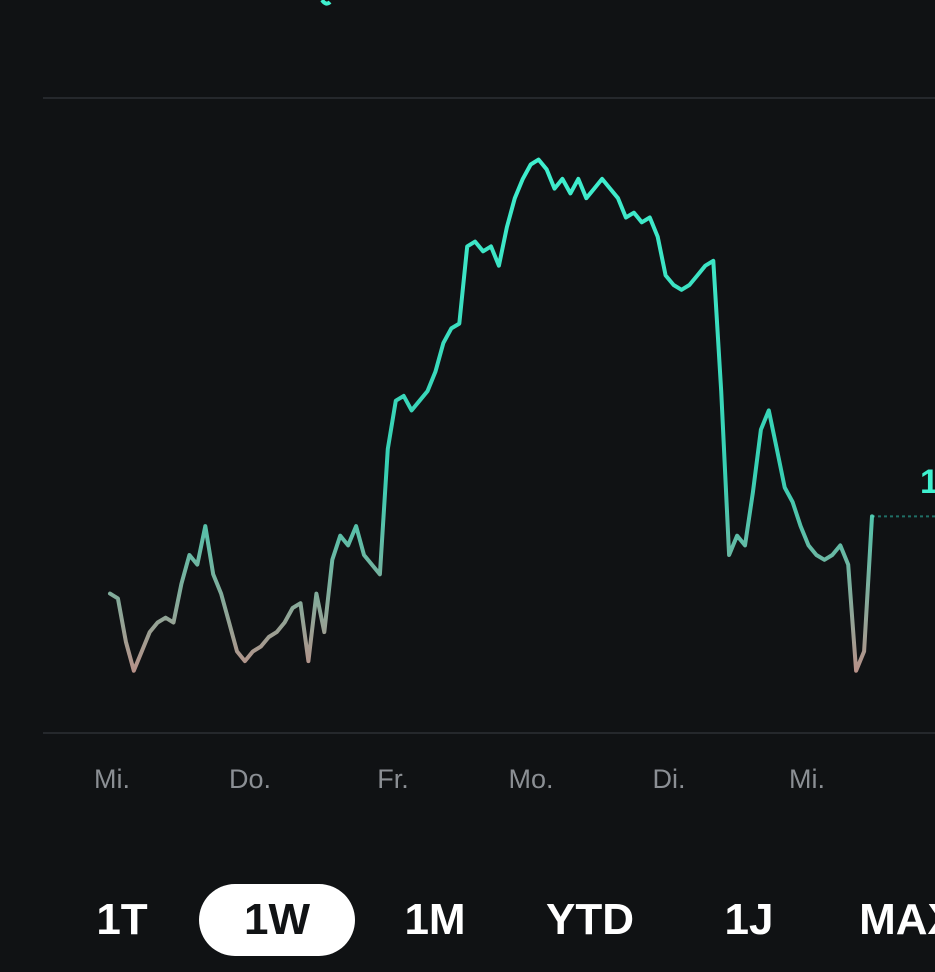 The image size is (935, 972). Describe the element at coordinates (277, 920) in the screenshot. I see `range-button-1w: 1W` at that location.